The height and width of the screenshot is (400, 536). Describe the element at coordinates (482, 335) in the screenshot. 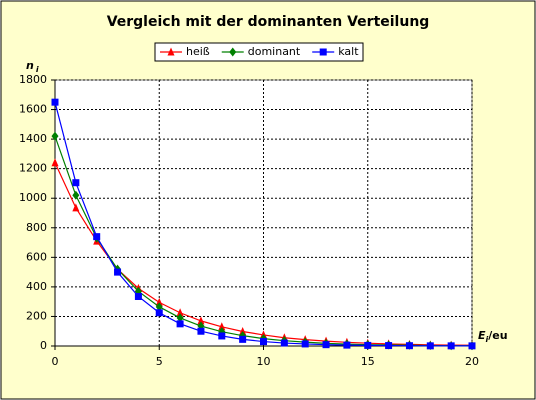

I see `x-axis-label-main: E` at that location.